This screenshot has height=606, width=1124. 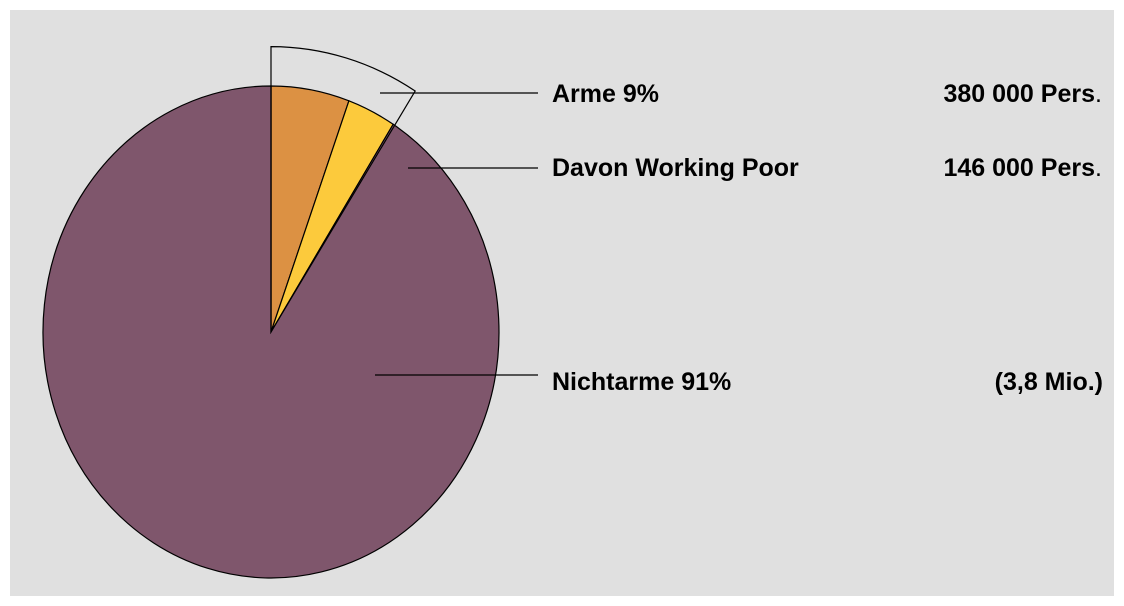 What do you see at coordinates (605, 94) in the screenshot?
I see `label-arme: Arme 9%` at bounding box center [605, 94].